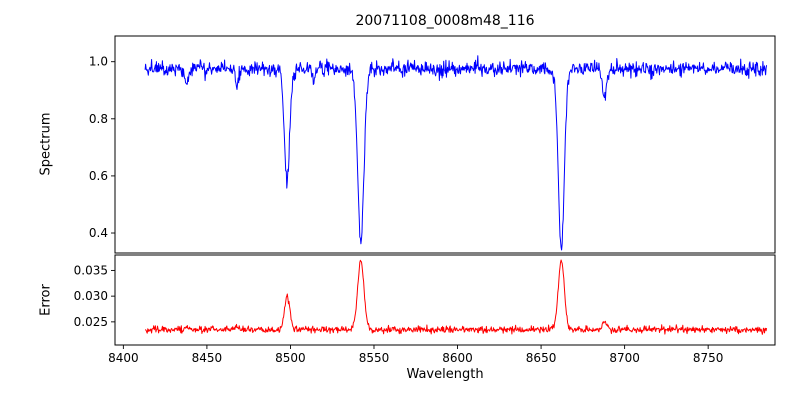 The height and width of the screenshot is (400, 800). What do you see at coordinates (98, 119) in the screenshot?
I see `y-tick-label: 0.8` at bounding box center [98, 119].